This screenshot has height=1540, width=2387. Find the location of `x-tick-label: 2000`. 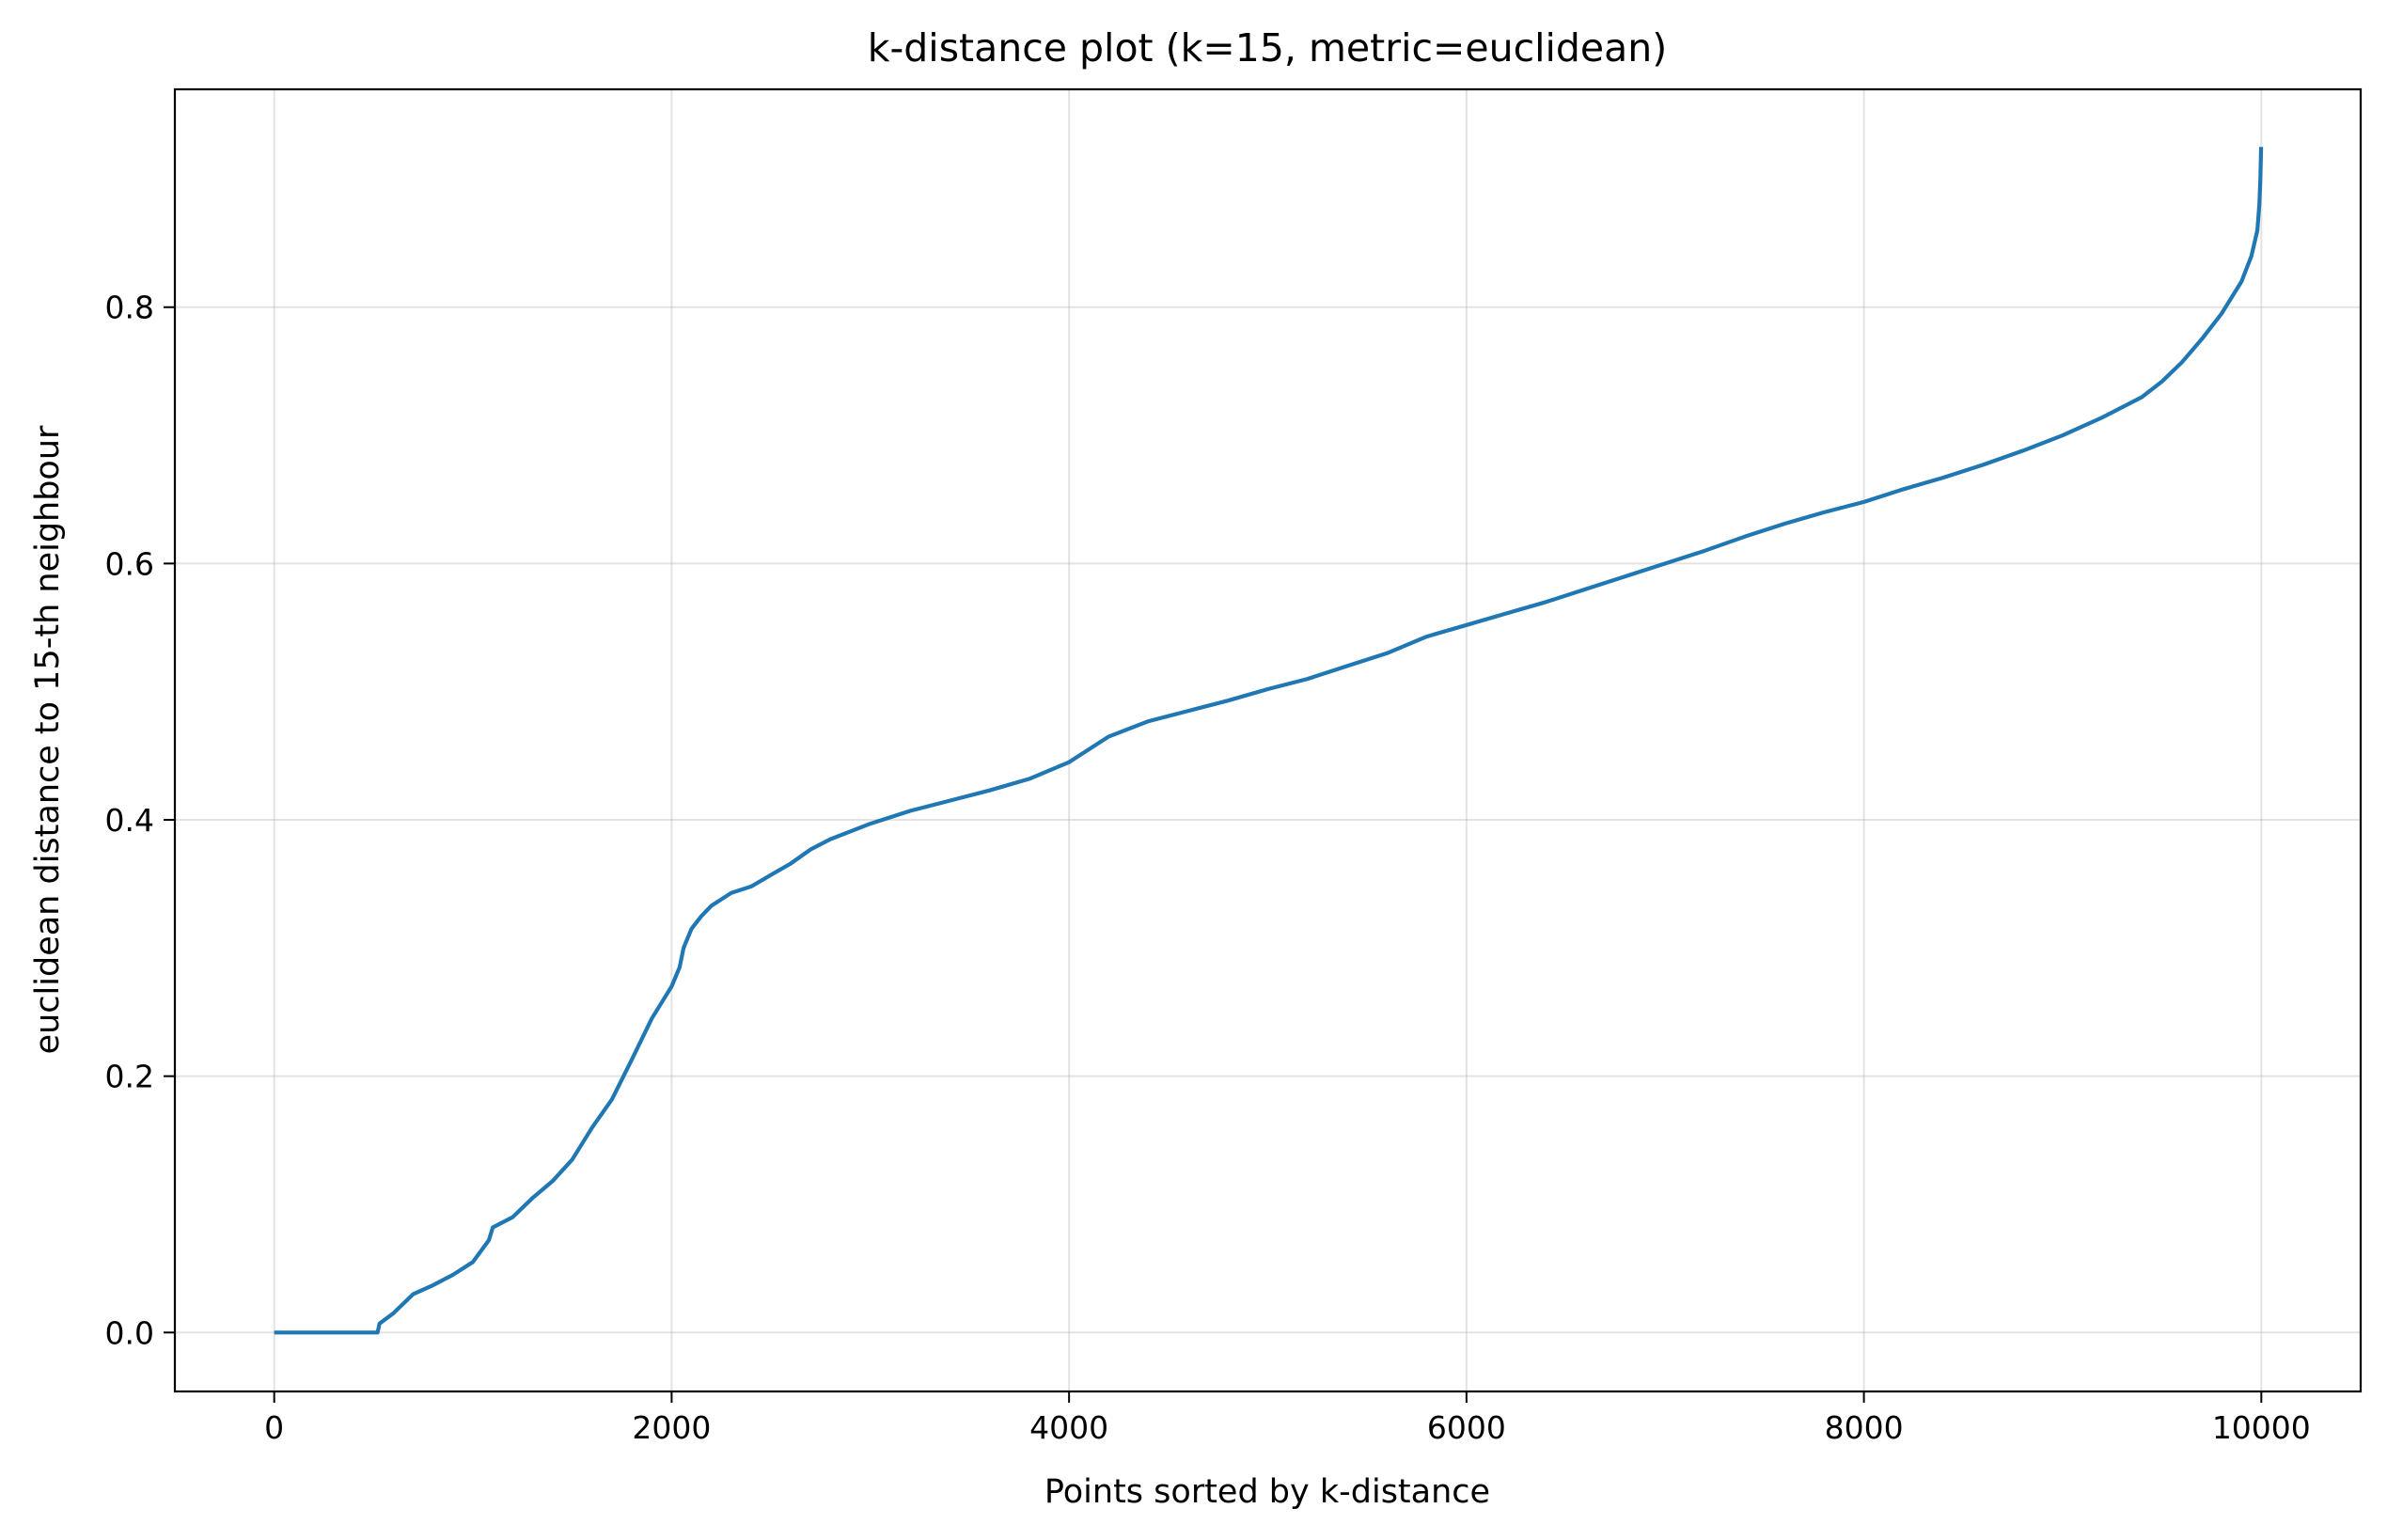

x-tick-label: 2000 is located at coordinates (671, 1428).